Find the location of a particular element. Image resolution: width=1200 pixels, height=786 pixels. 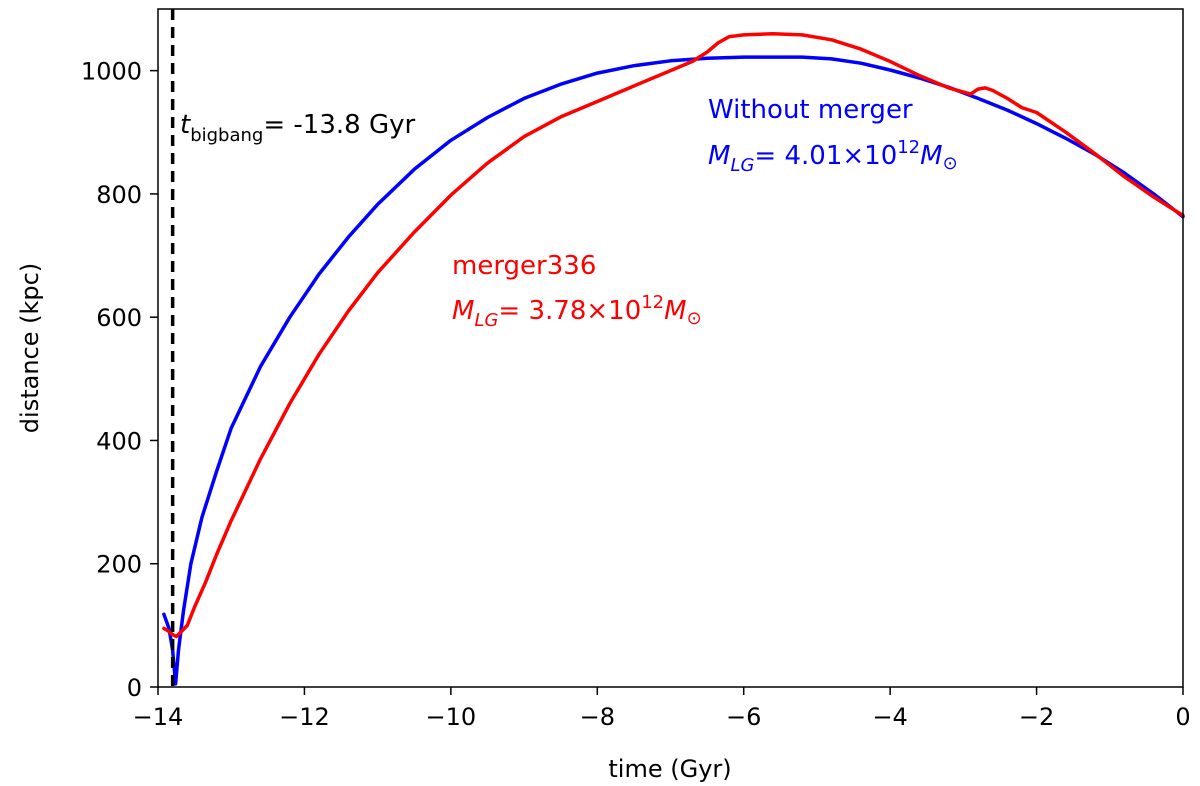

y-tick-label: 800 is located at coordinates (119, 195).